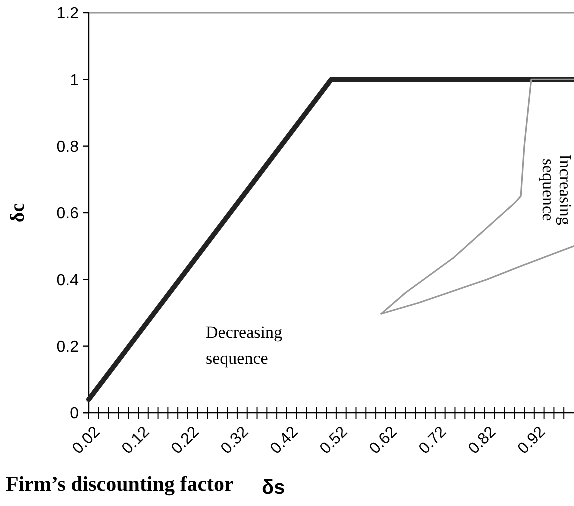 Image resolution: width=574 pixels, height=506 pixels. What do you see at coordinates (185, 441) in the screenshot?
I see `x-tick-label: 0.22` at bounding box center [185, 441].